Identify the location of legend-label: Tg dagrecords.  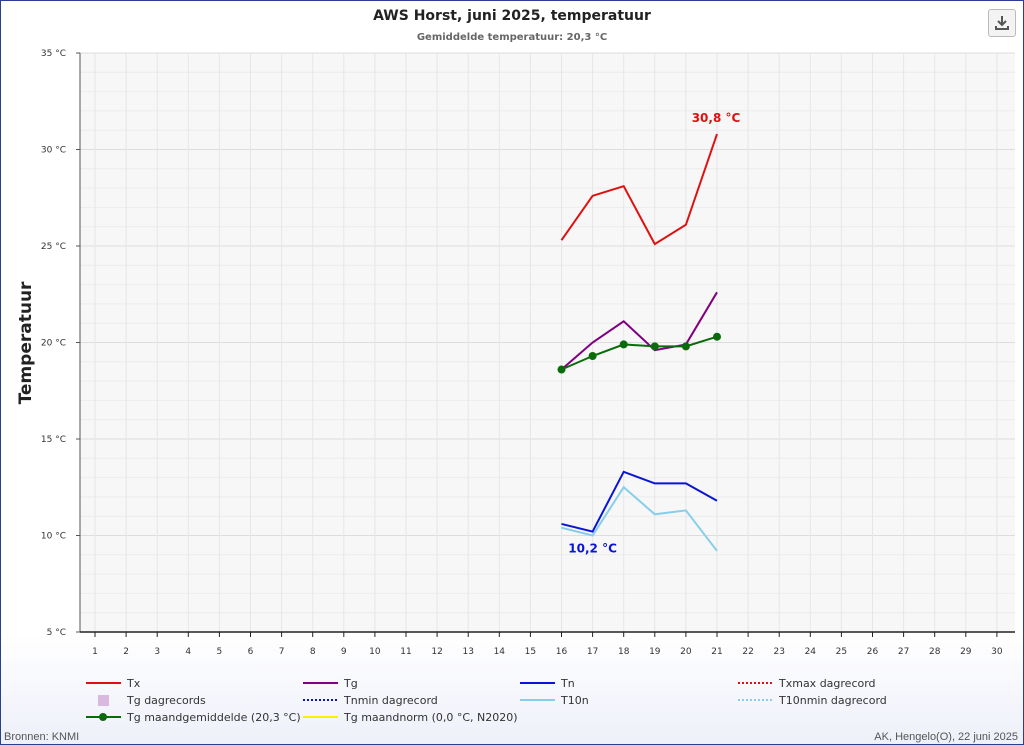
(166, 700).